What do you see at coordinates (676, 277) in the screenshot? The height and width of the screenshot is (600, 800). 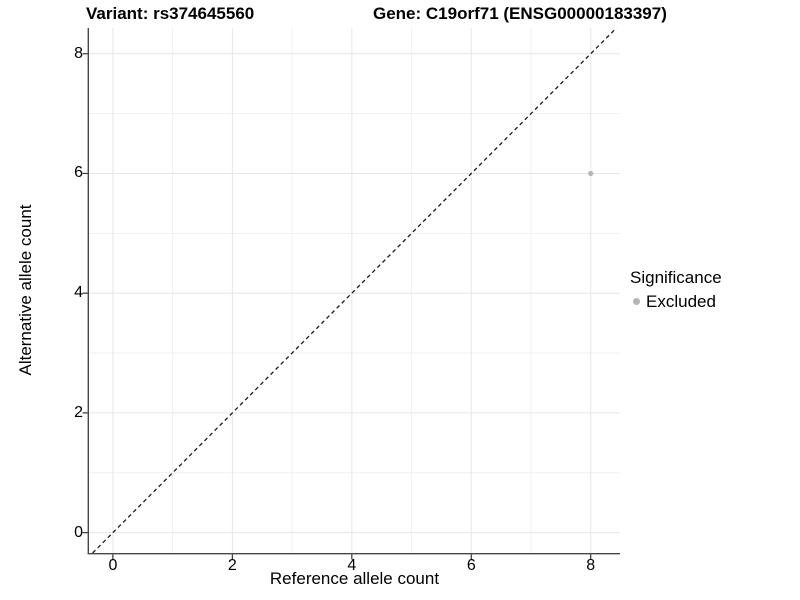 I see `legend-title: Significance` at bounding box center [676, 277].